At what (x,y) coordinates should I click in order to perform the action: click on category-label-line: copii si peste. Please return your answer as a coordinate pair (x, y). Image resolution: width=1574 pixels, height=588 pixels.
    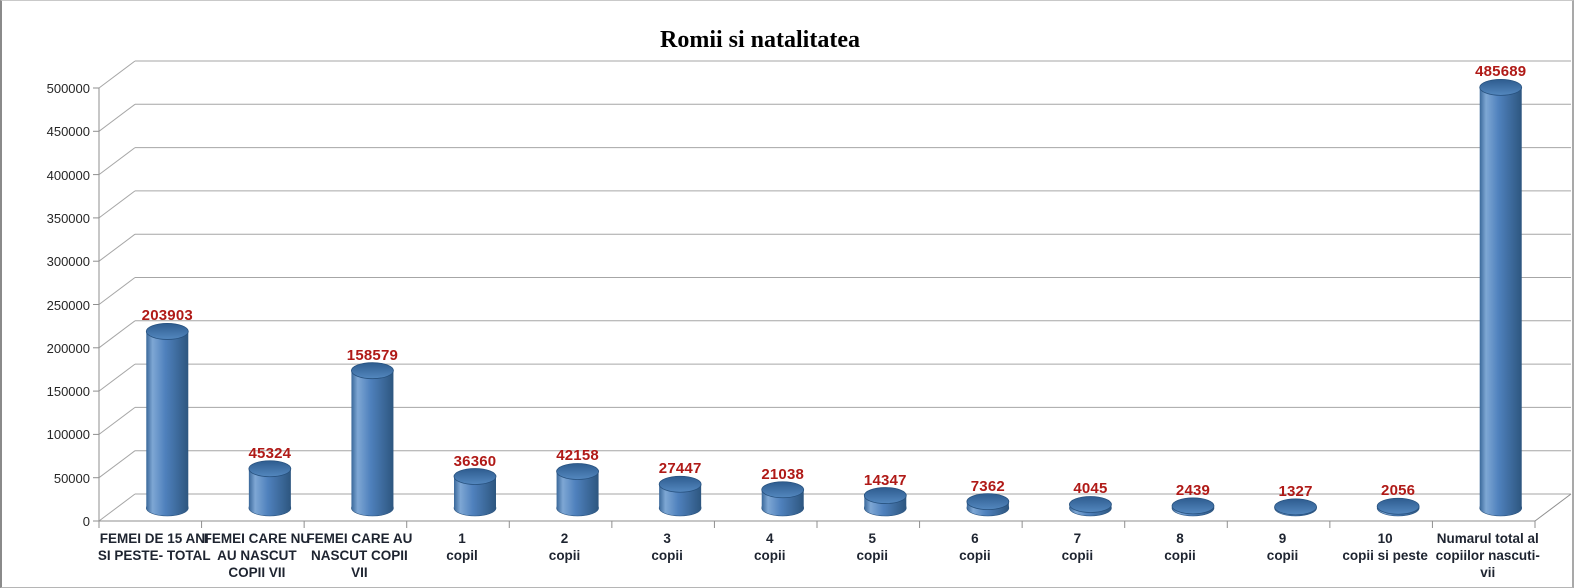
    Looking at the image, I should click on (1385, 555).